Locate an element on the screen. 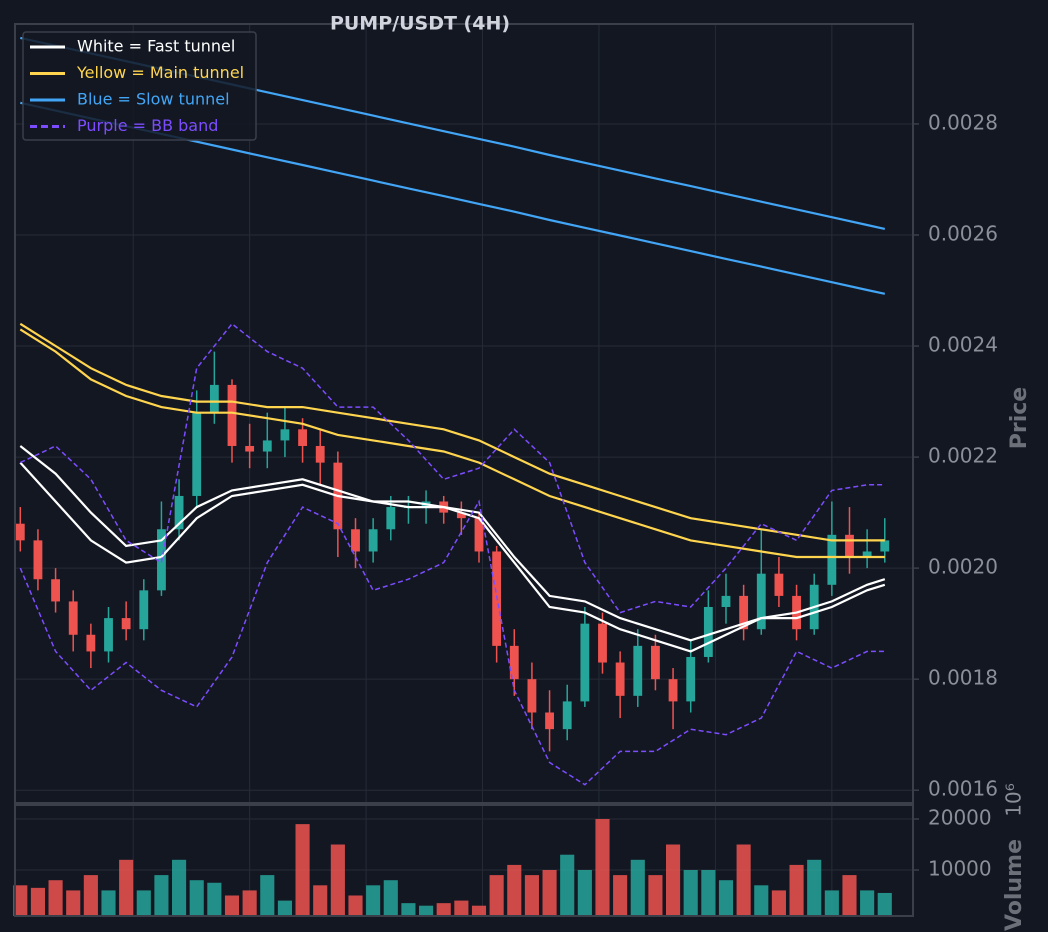 Image resolution: width=1048 pixels, height=932 pixels. volume-panel-frame is located at coordinates (464, 860).